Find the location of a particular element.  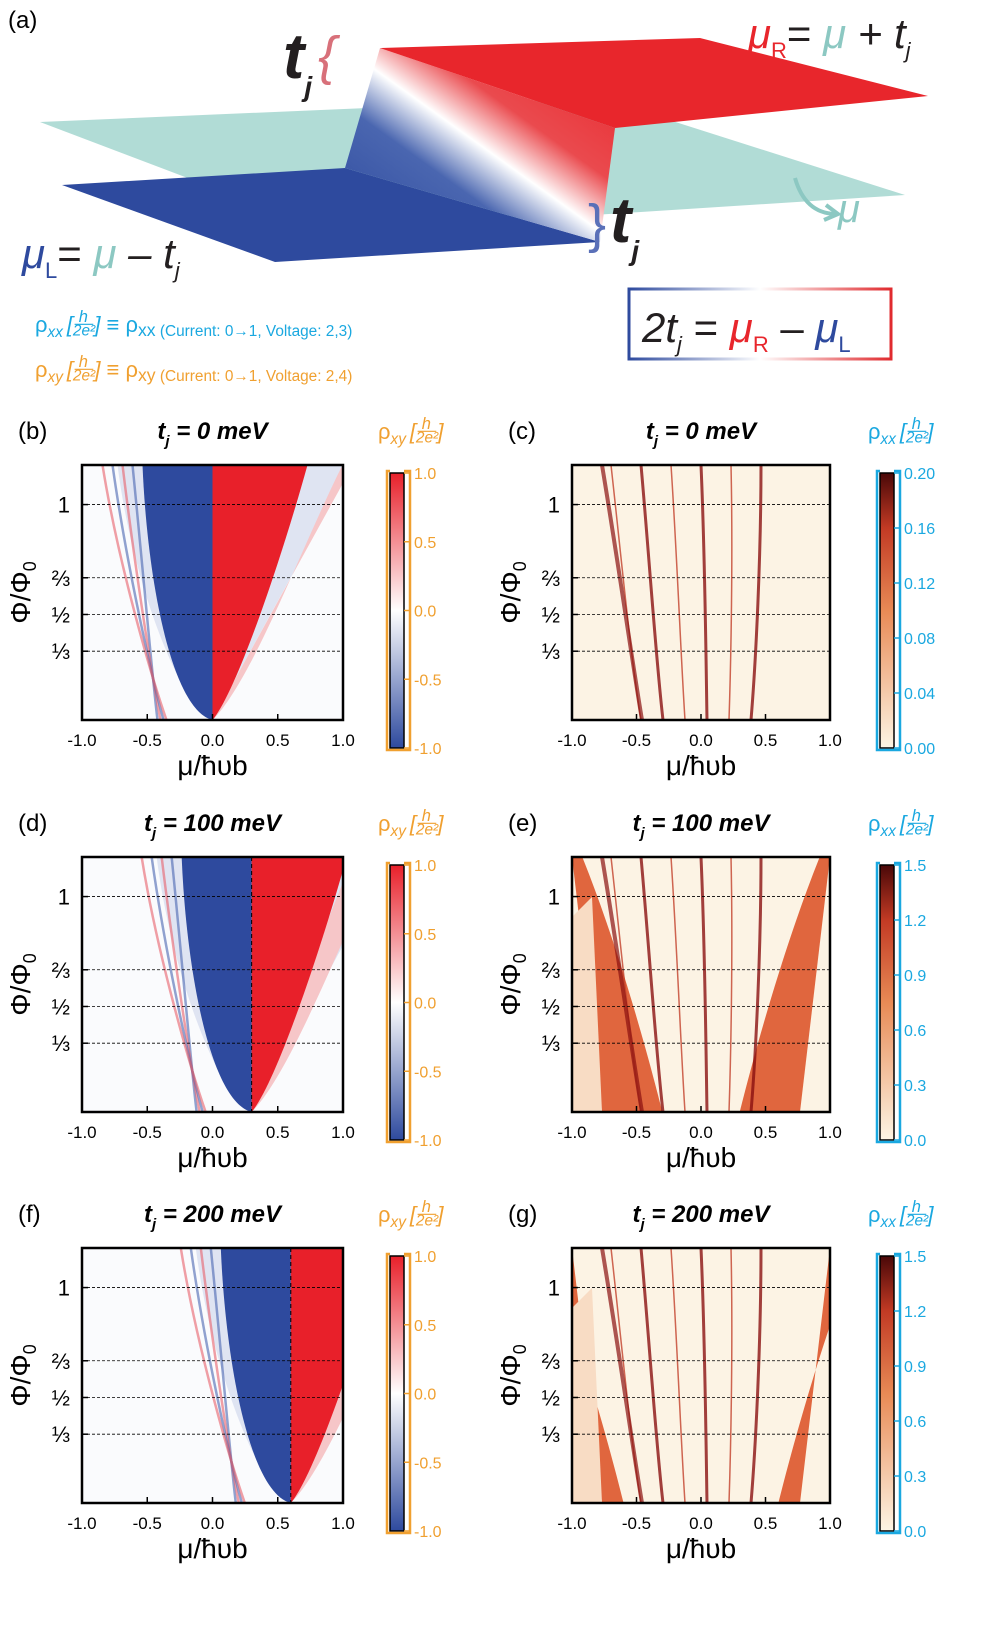

colorbar-tick-label: -0.5 is located at coordinates (428, 680).